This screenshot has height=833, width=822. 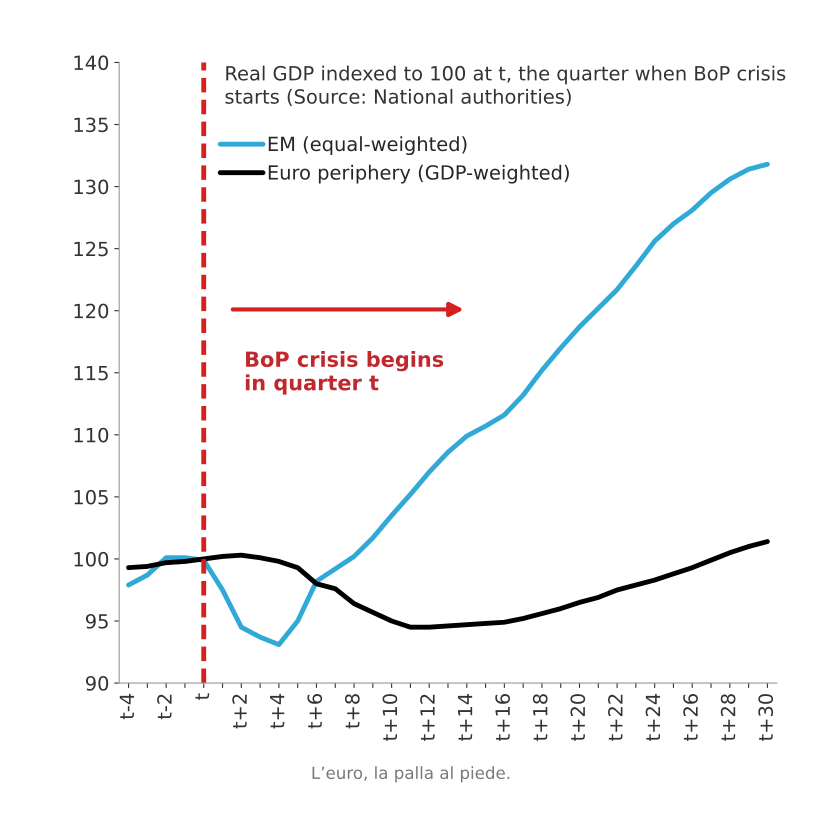 I want to click on y-tick-label: 95, so click(x=97, y=621).